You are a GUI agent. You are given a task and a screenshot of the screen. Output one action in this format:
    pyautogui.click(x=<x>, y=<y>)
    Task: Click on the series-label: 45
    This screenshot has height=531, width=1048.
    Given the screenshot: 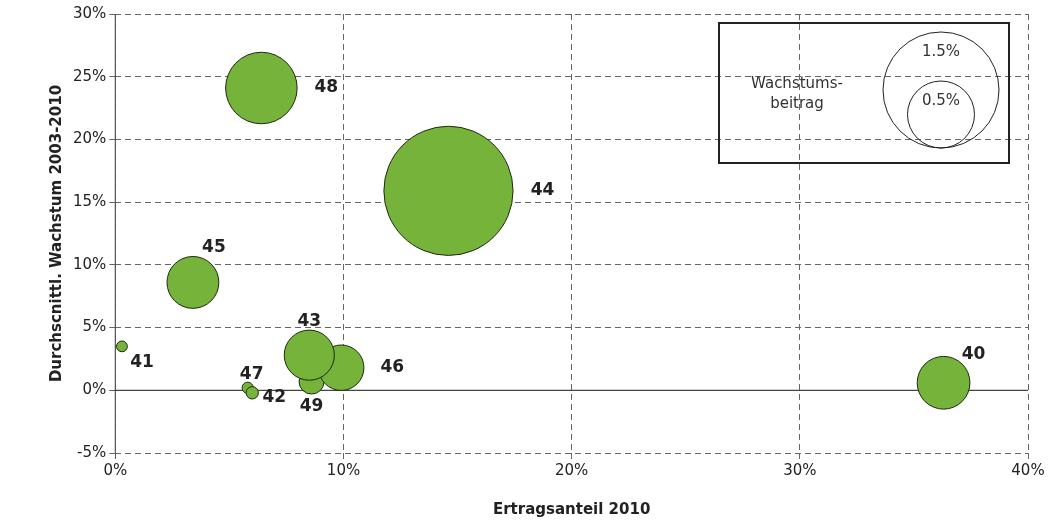 What is the action you would take?
    pyautogui.click(x=214, y=245)
    